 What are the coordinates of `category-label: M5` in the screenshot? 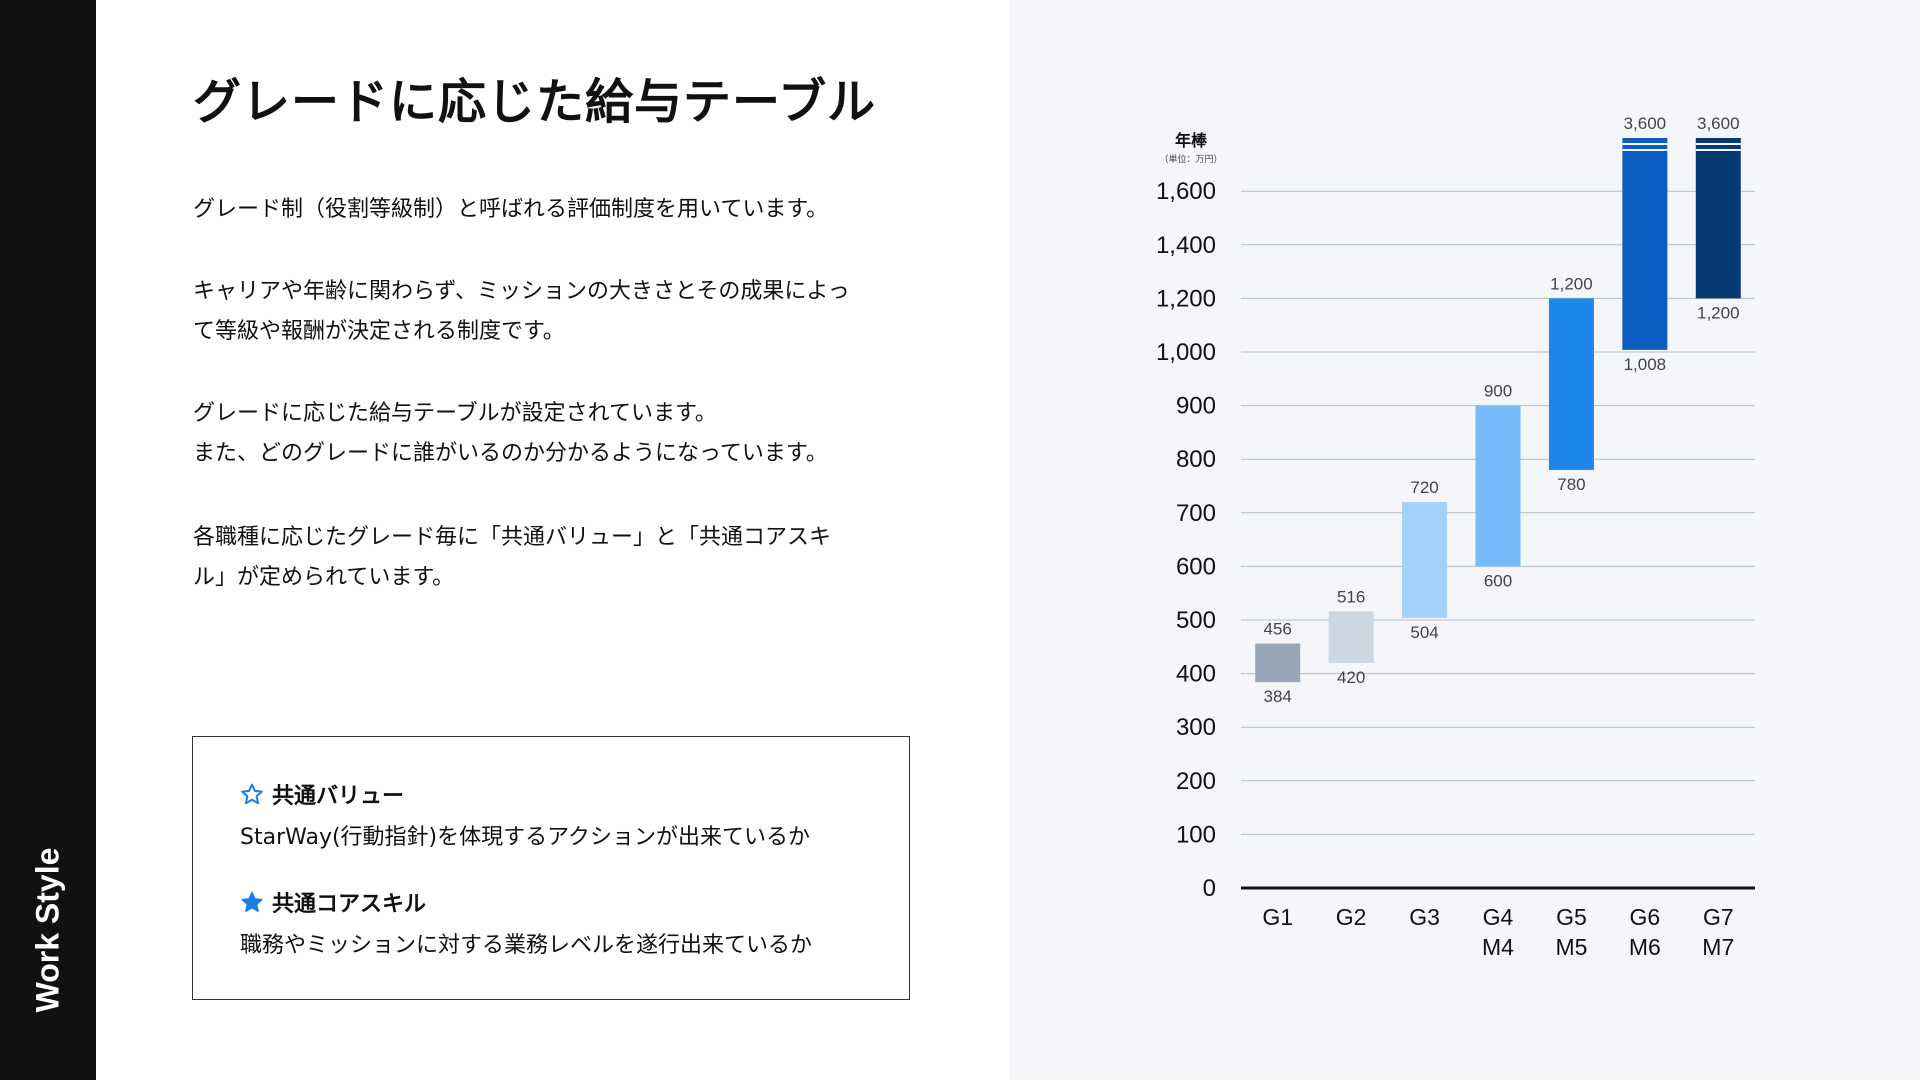 It's located at (1571, 947).